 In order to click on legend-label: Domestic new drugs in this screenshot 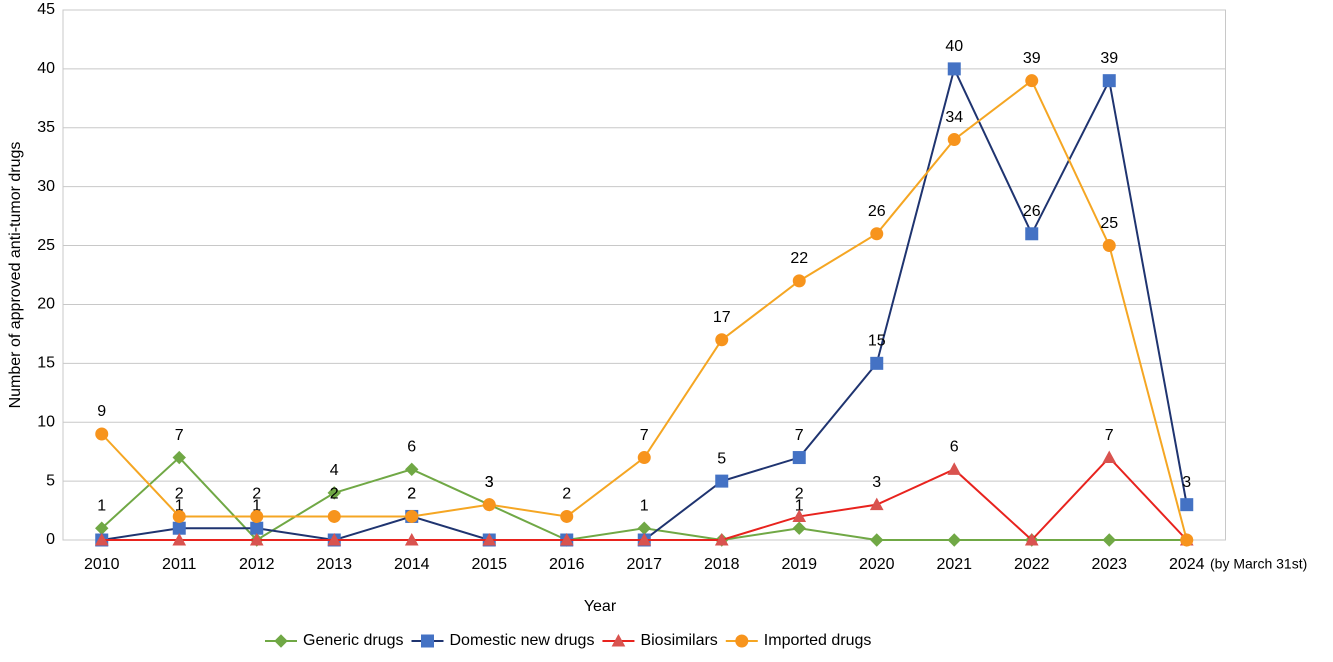, I will do `click(522, 640)`.